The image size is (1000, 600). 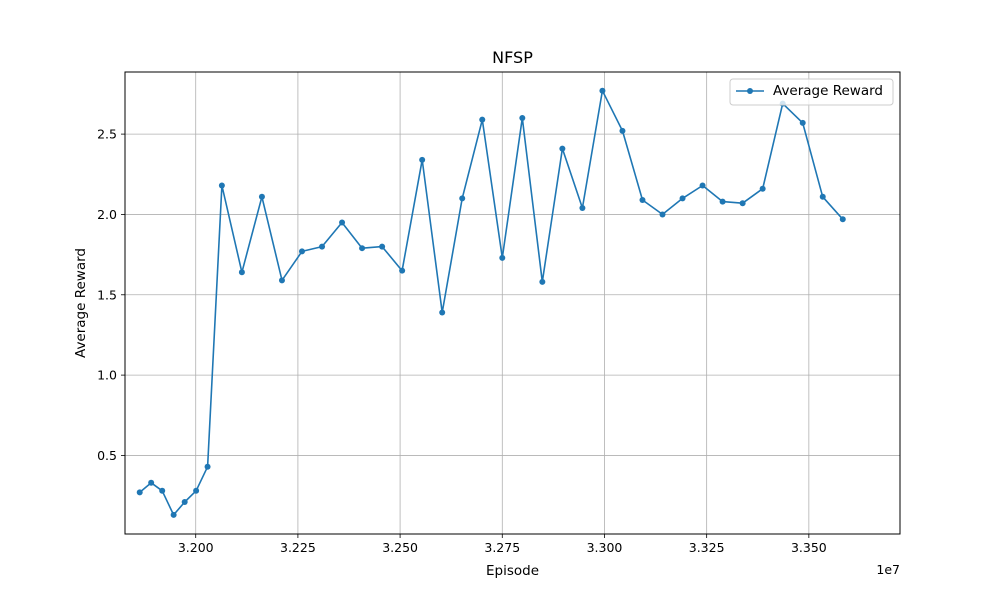 I want to click on y-tick-label: 1.0, so click(x=107, y=375).